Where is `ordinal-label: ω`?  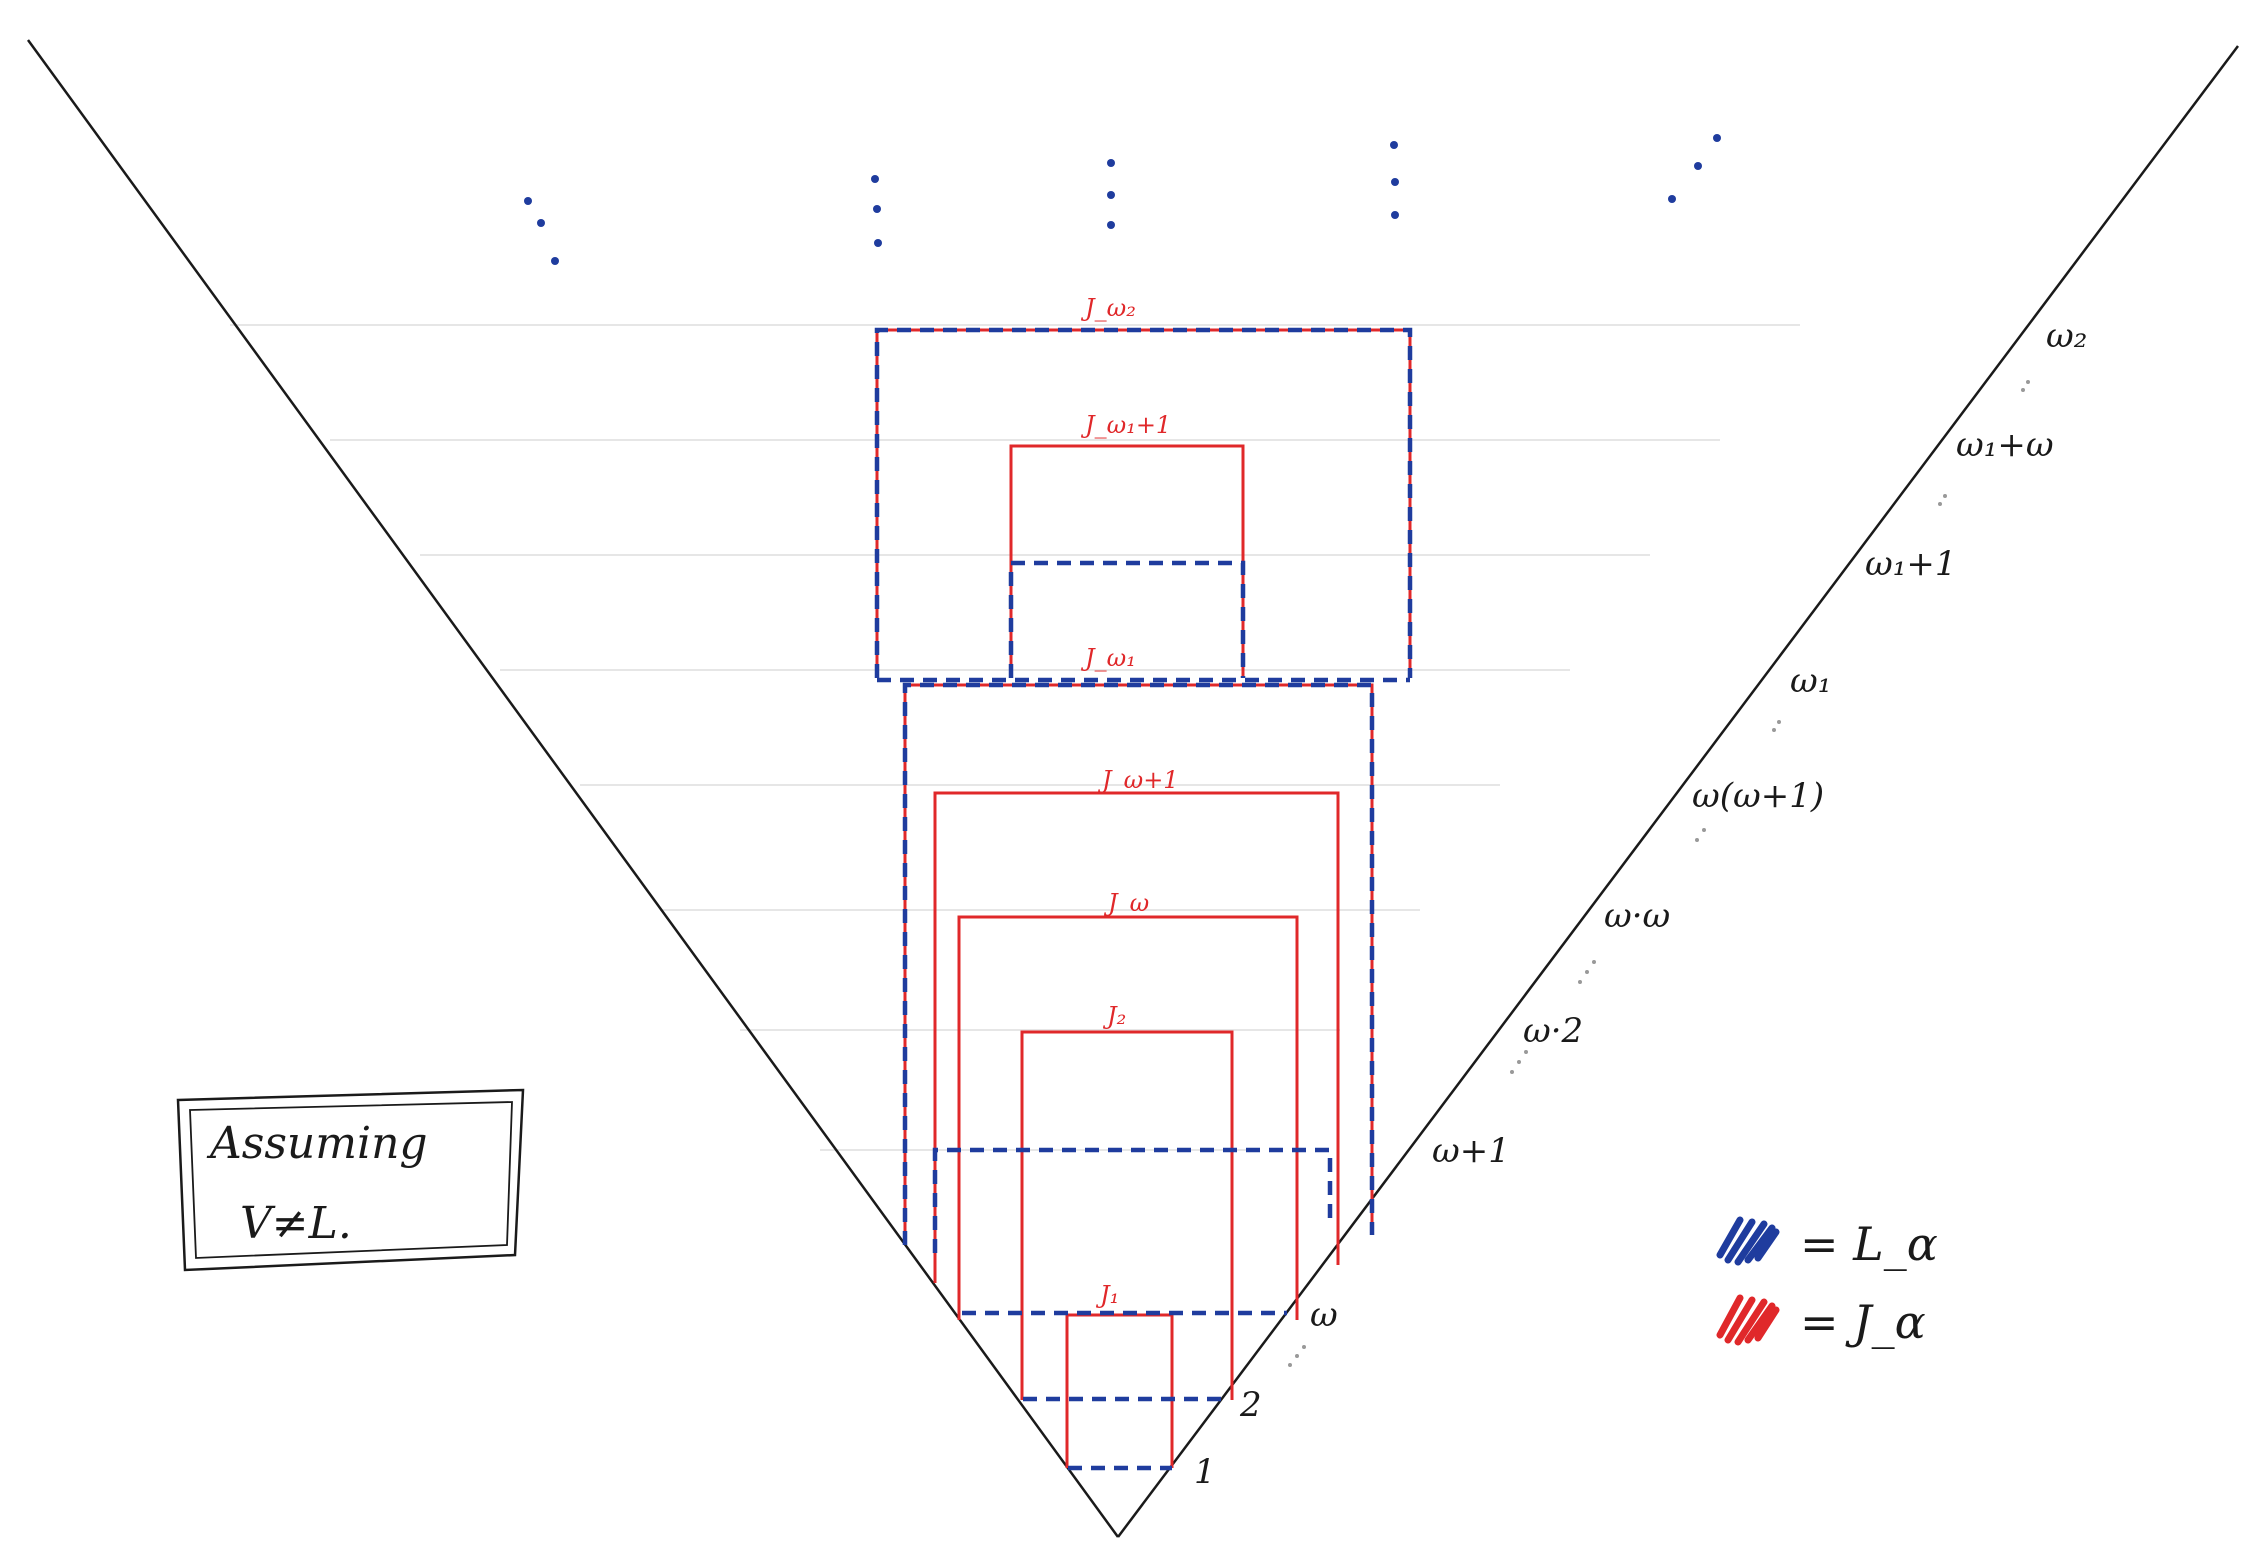 ordinal-label: ω is located at coordinates (1324, 1315).